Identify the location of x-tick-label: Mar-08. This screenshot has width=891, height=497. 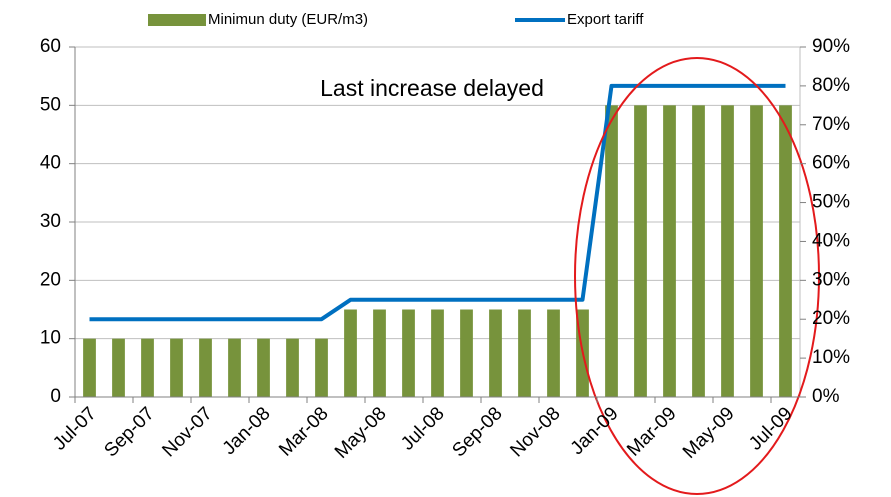
(303, 431).